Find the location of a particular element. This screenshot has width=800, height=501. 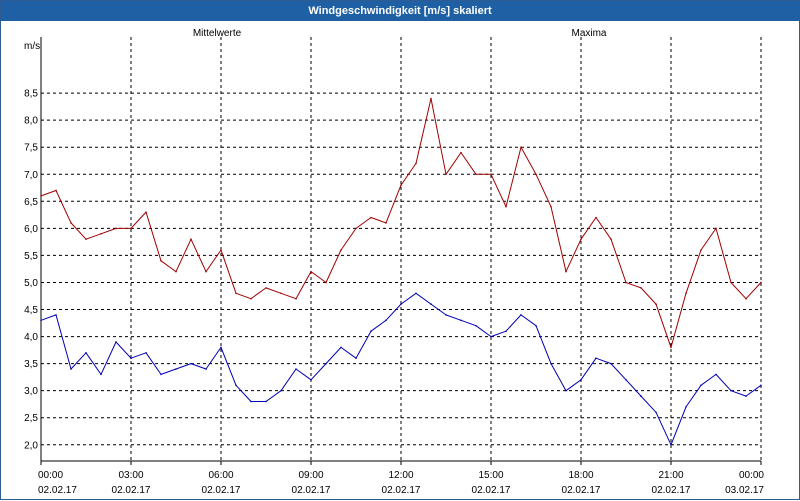

x-tick-time: 03:00 is located at coordinates (130, 475).